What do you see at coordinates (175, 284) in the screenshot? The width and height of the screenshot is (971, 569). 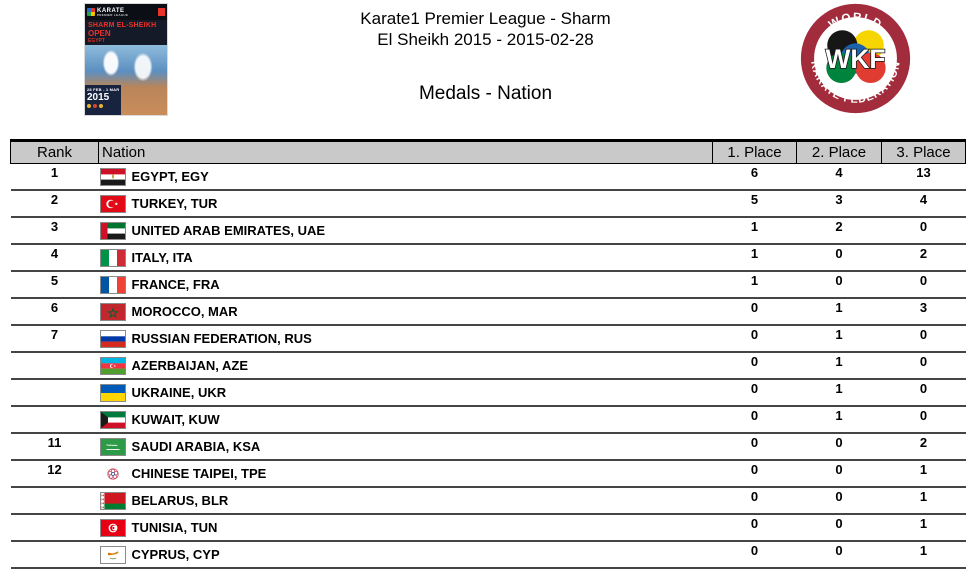 I see `nation-label: FRANCE, FRA` at bounding box center [175, 284].